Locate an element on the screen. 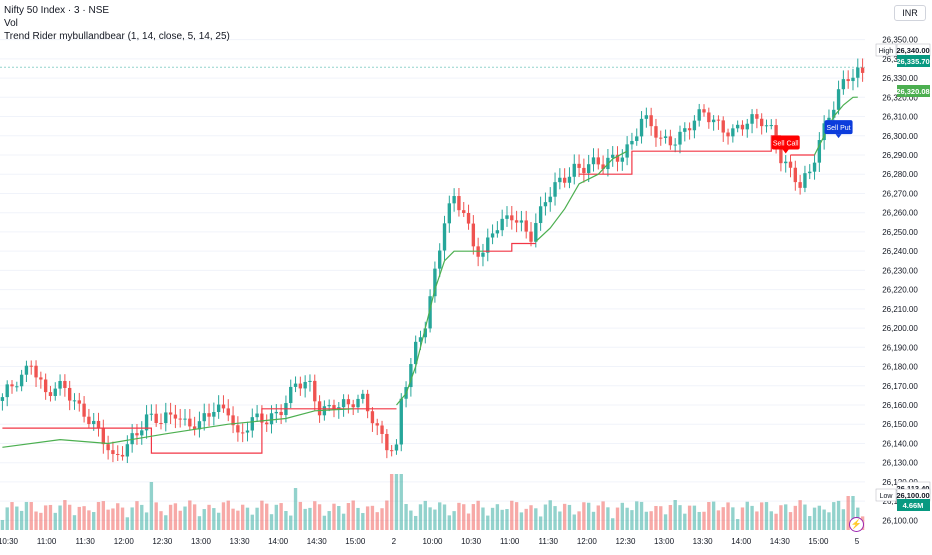 This screenshot has height=555, width=932. time-tick-label: 15:00 is located at coordinates (818, 541).